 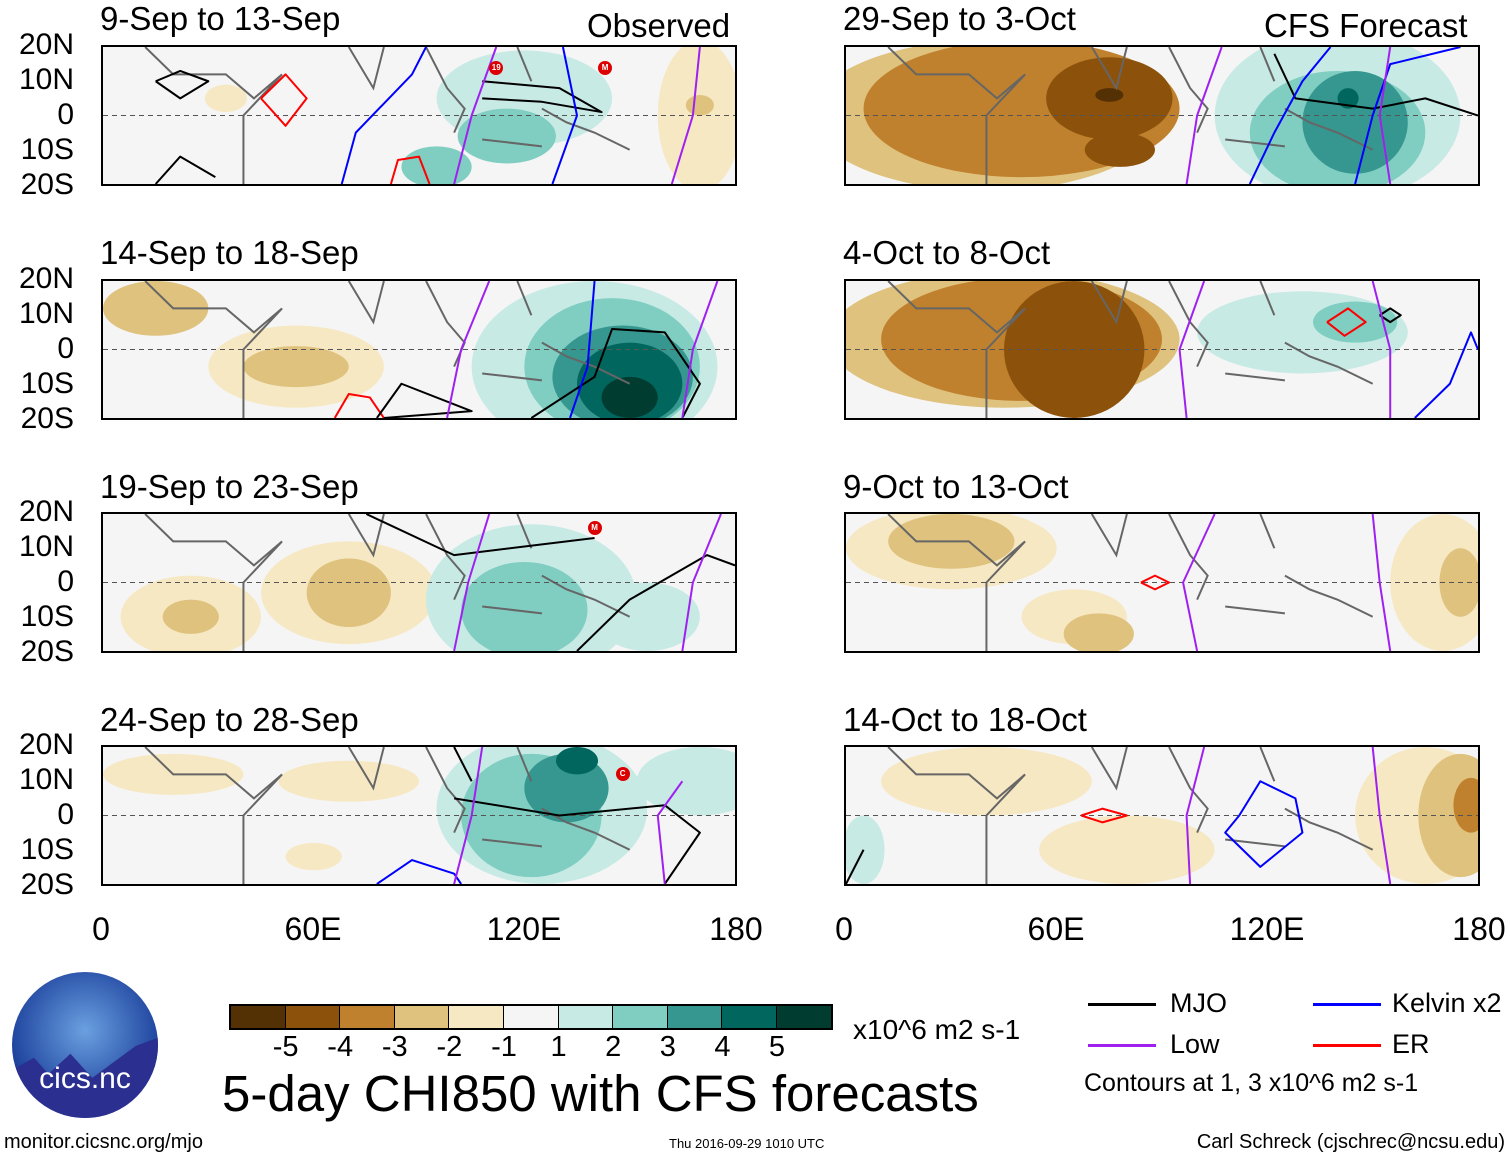 What do you see at coordinates (531, 1017) in the screenshot?
I see `colorbar` at bounding box center [531, 1017].